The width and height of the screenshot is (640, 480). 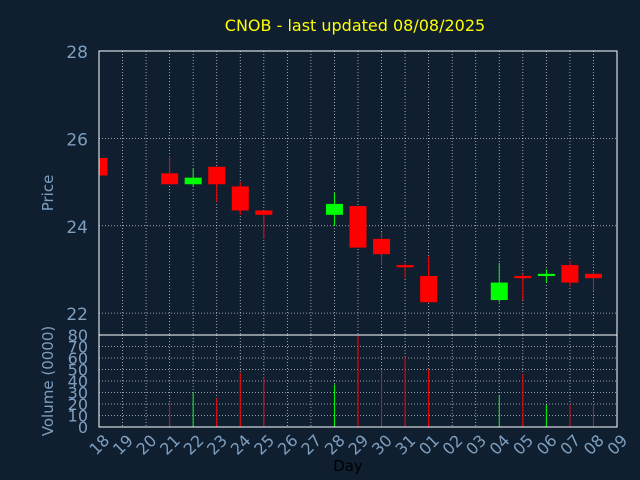 I want to click on volume-y-tick-label: 70, so click(x=78, y=347).